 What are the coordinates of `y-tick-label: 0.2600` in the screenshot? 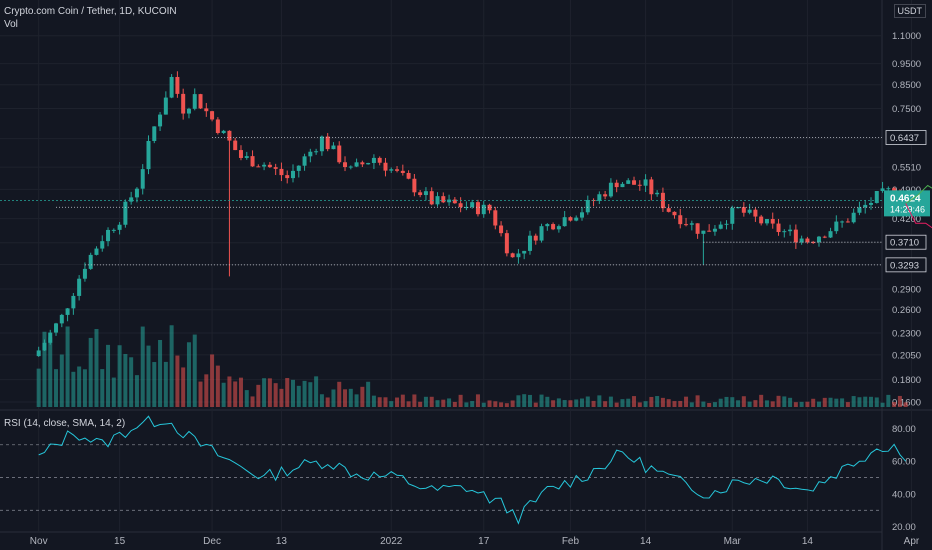 It's located at (906, 310).